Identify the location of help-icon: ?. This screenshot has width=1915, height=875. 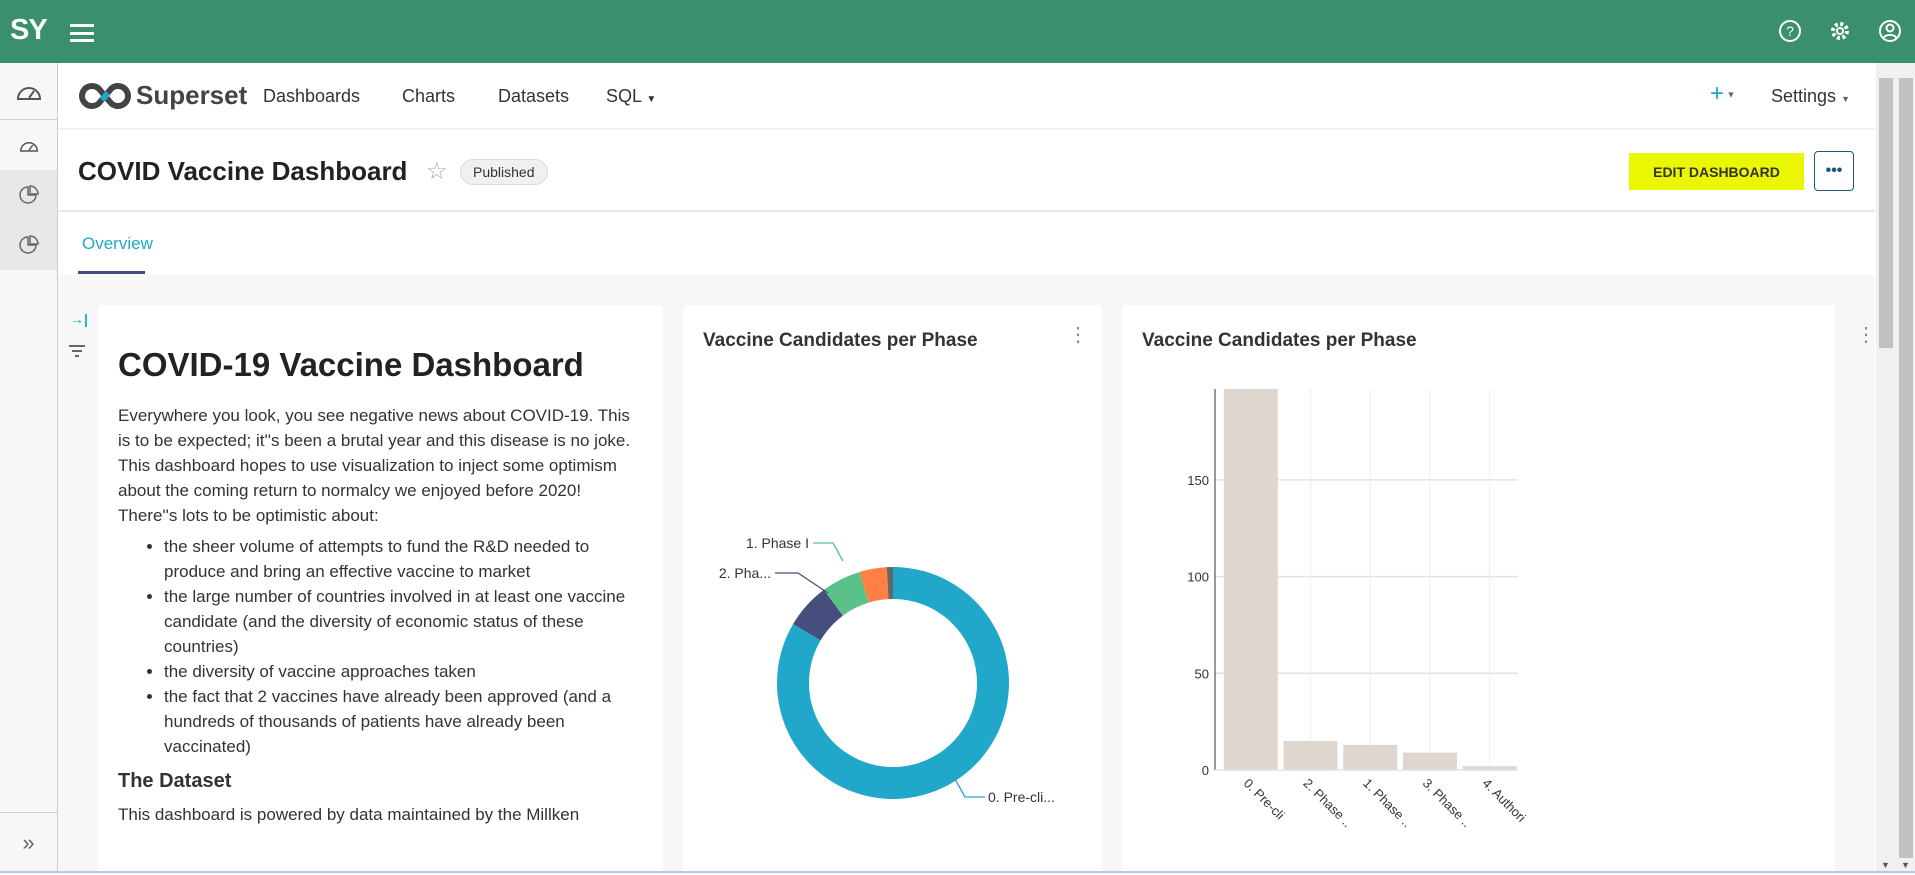
(1790, 31).